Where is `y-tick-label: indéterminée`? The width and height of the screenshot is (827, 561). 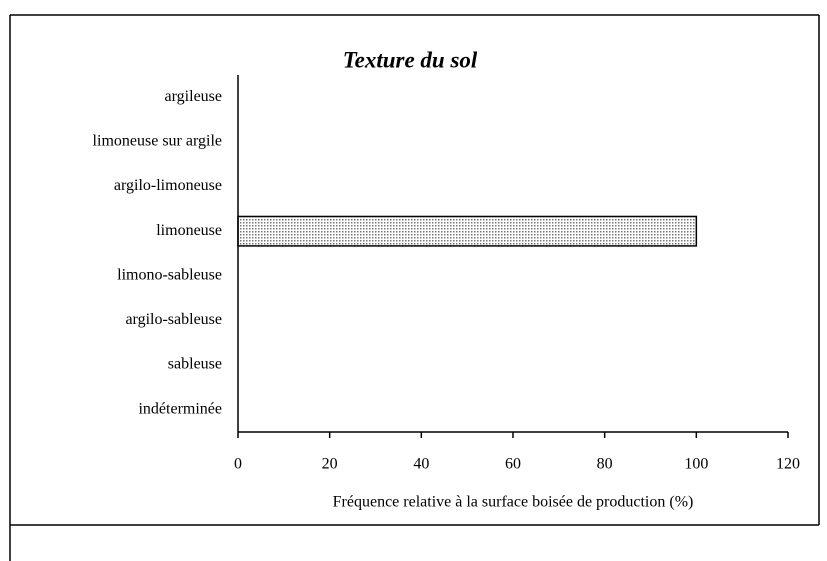
y-tick-label: indéterminée is located at coordinates (180, 408).